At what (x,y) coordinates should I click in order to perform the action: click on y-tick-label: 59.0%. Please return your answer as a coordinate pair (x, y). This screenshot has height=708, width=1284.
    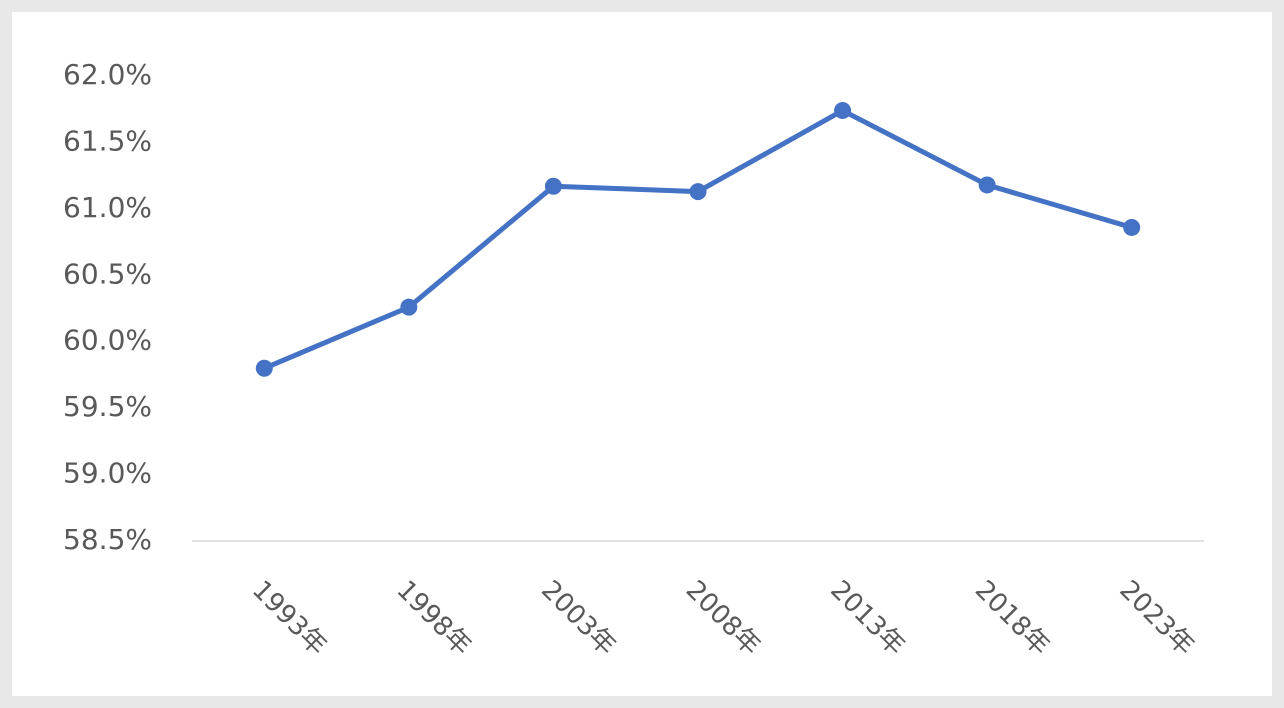
    Looking at the image, I should click on (107, 473).